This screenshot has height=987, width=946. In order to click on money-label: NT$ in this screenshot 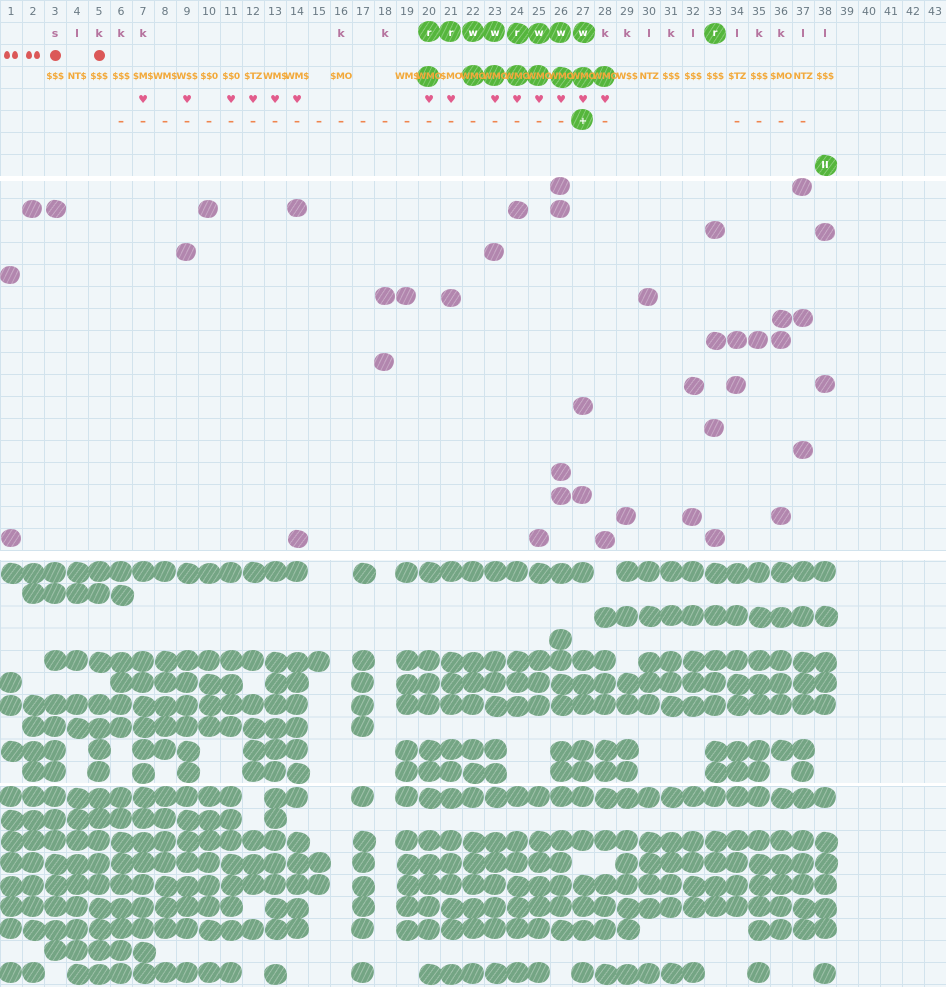, I will do `click(77, 77)`.